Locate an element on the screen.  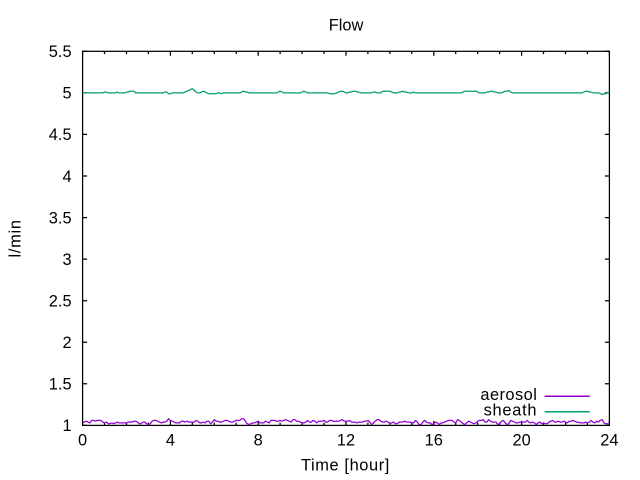
svg-text: Flow is located at coordinates (346, 26).